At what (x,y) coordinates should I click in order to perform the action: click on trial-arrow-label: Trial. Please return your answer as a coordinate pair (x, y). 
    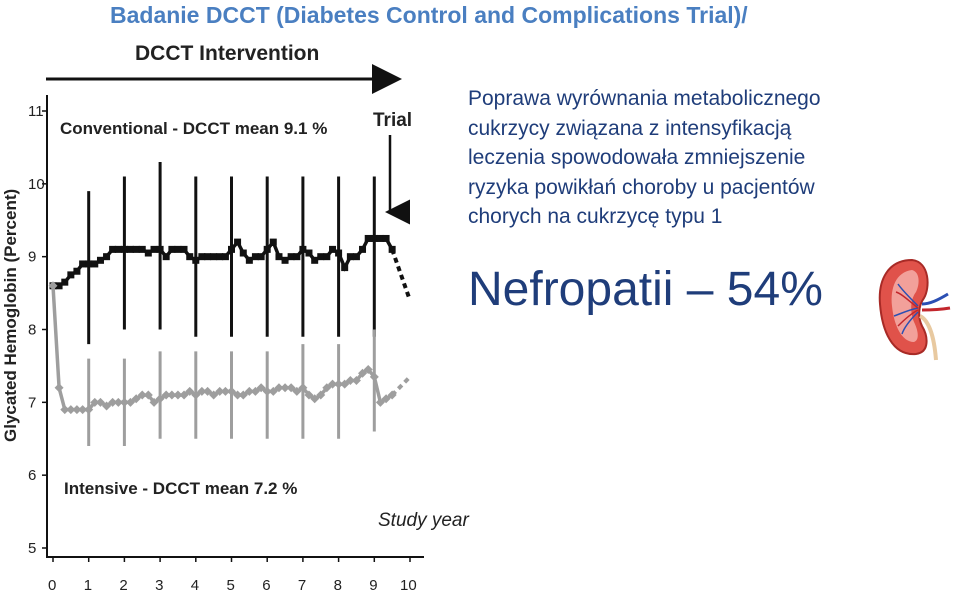
    Looking at the image, I should click on (392, 120).